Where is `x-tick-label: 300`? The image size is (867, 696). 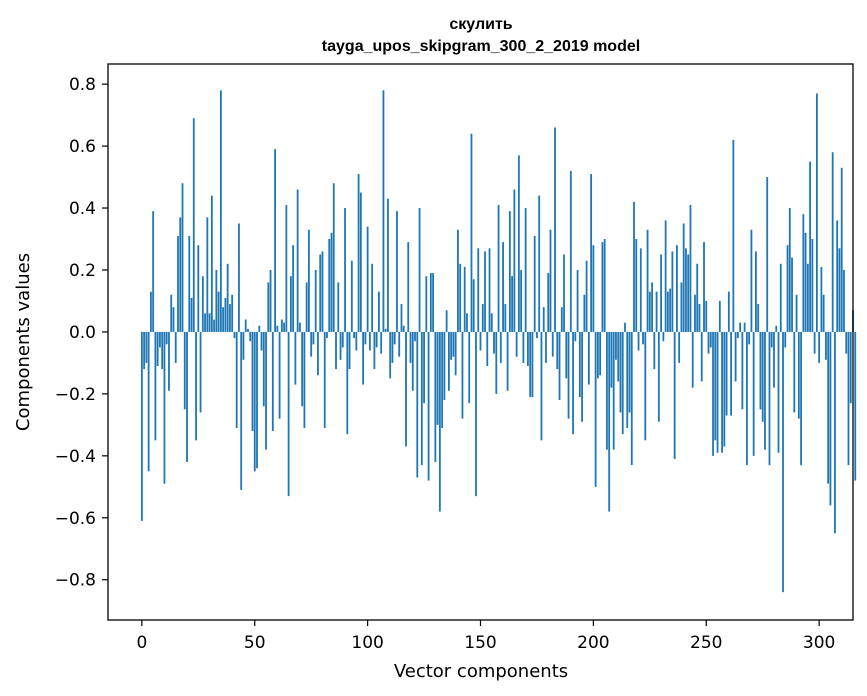 x-tick-label: 300 is located at coordinates (819, 643).